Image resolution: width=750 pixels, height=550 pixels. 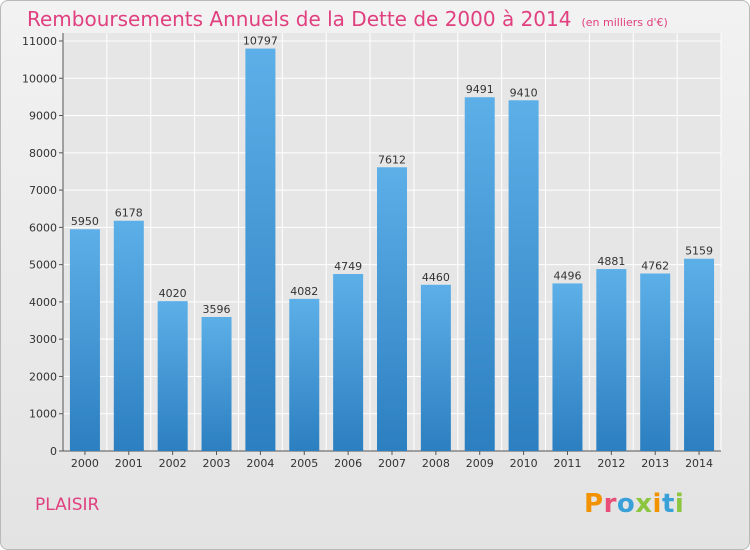 I want to click on y-tick-label: 2000, so click(x=43, y=376).